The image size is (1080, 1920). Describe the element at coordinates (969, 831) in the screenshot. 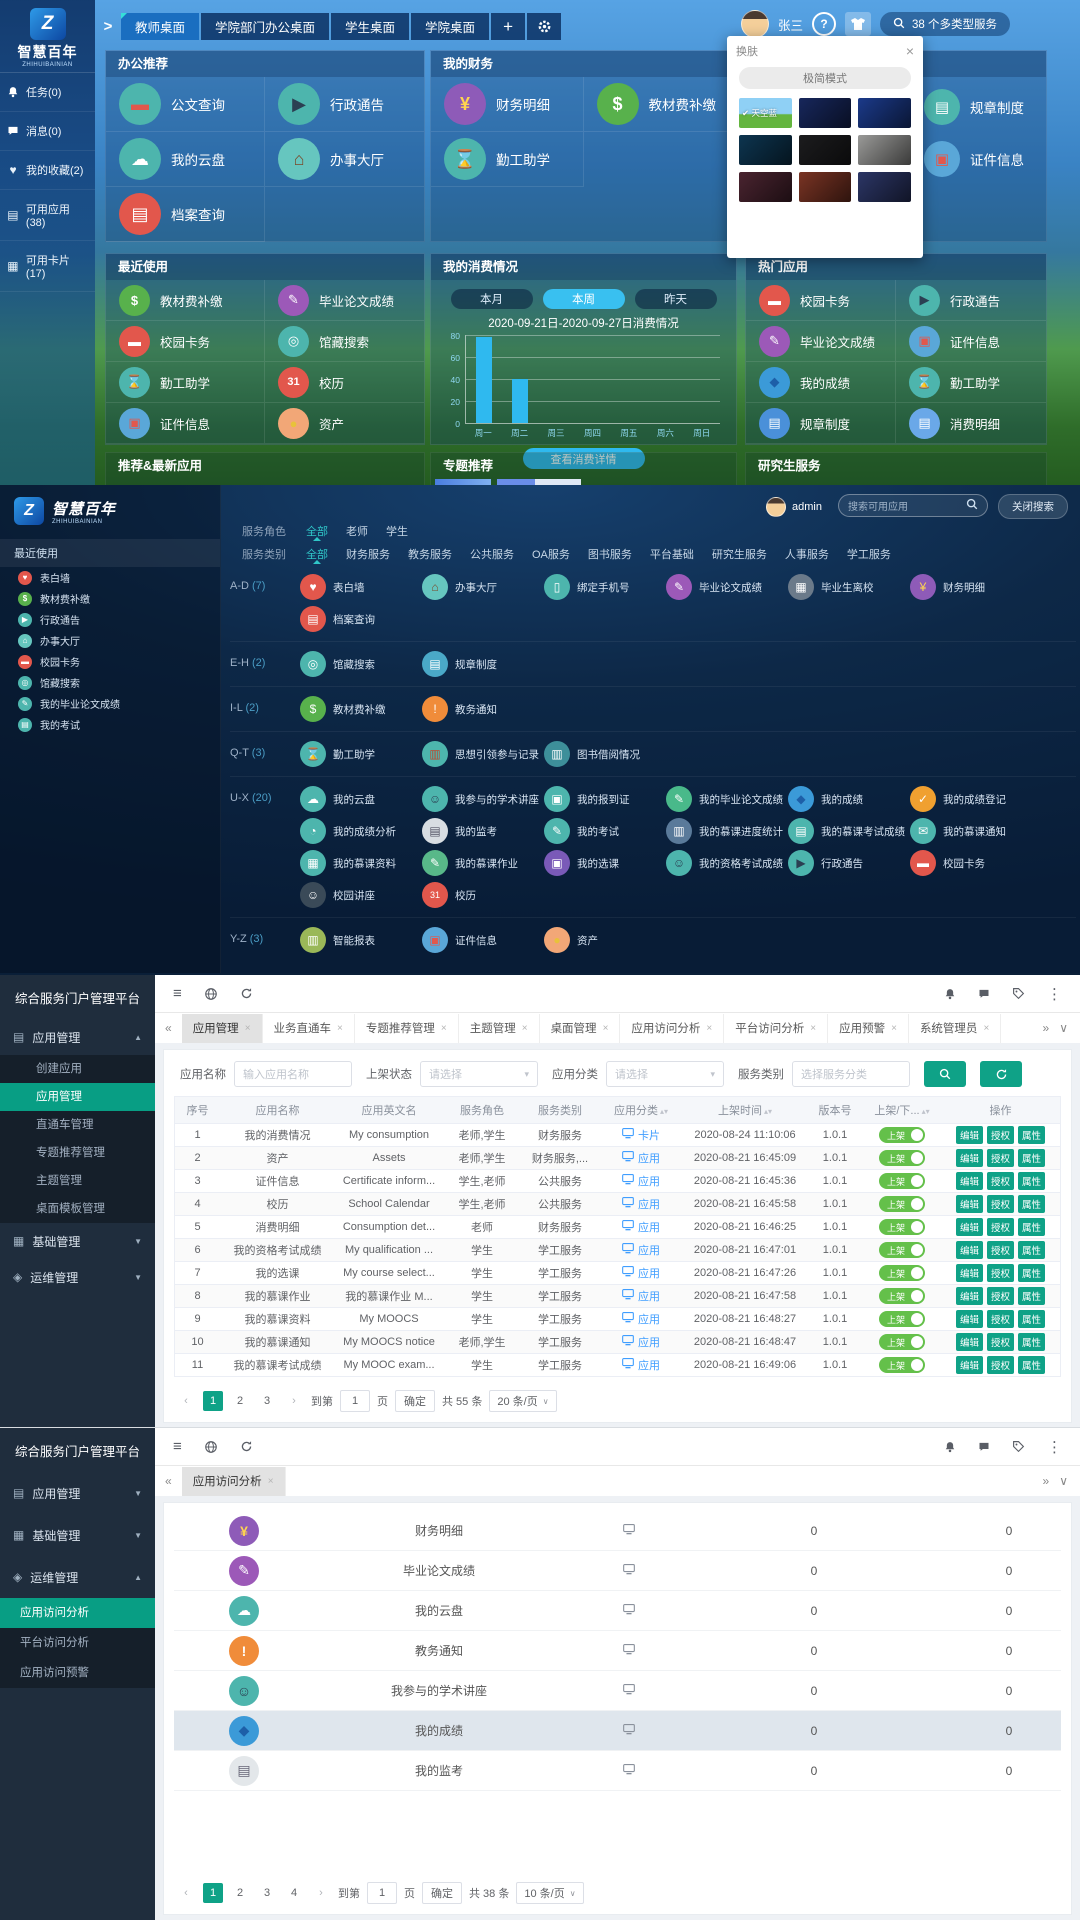

I see `service-app-item: ✉ 我的慕课通知` at that location.